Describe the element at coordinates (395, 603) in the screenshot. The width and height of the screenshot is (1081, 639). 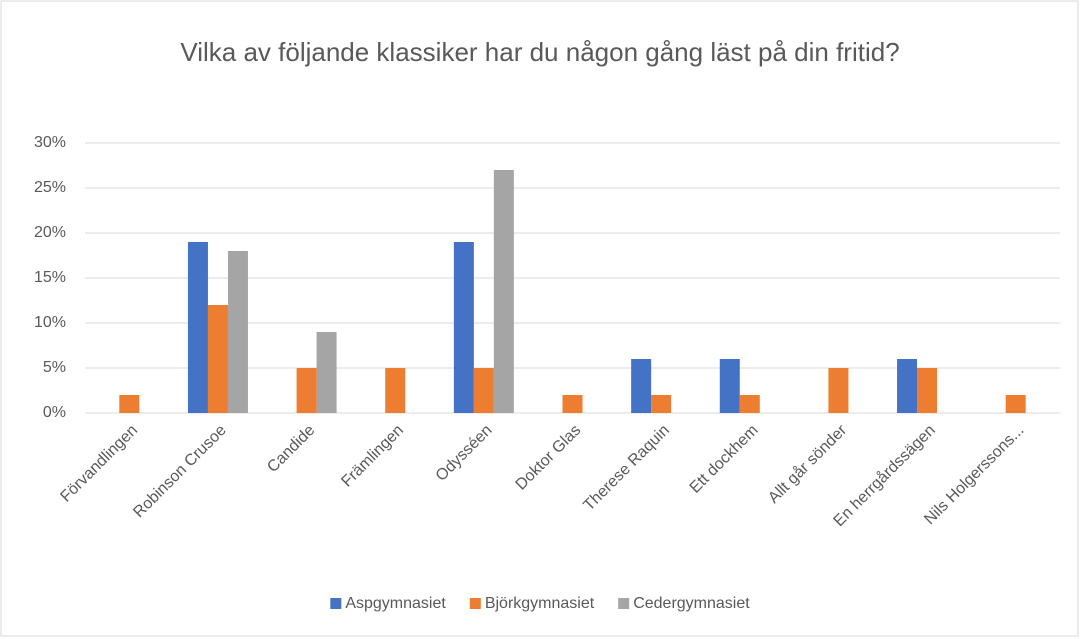
I see `legend-label: Aspgymnasiet` at that location.